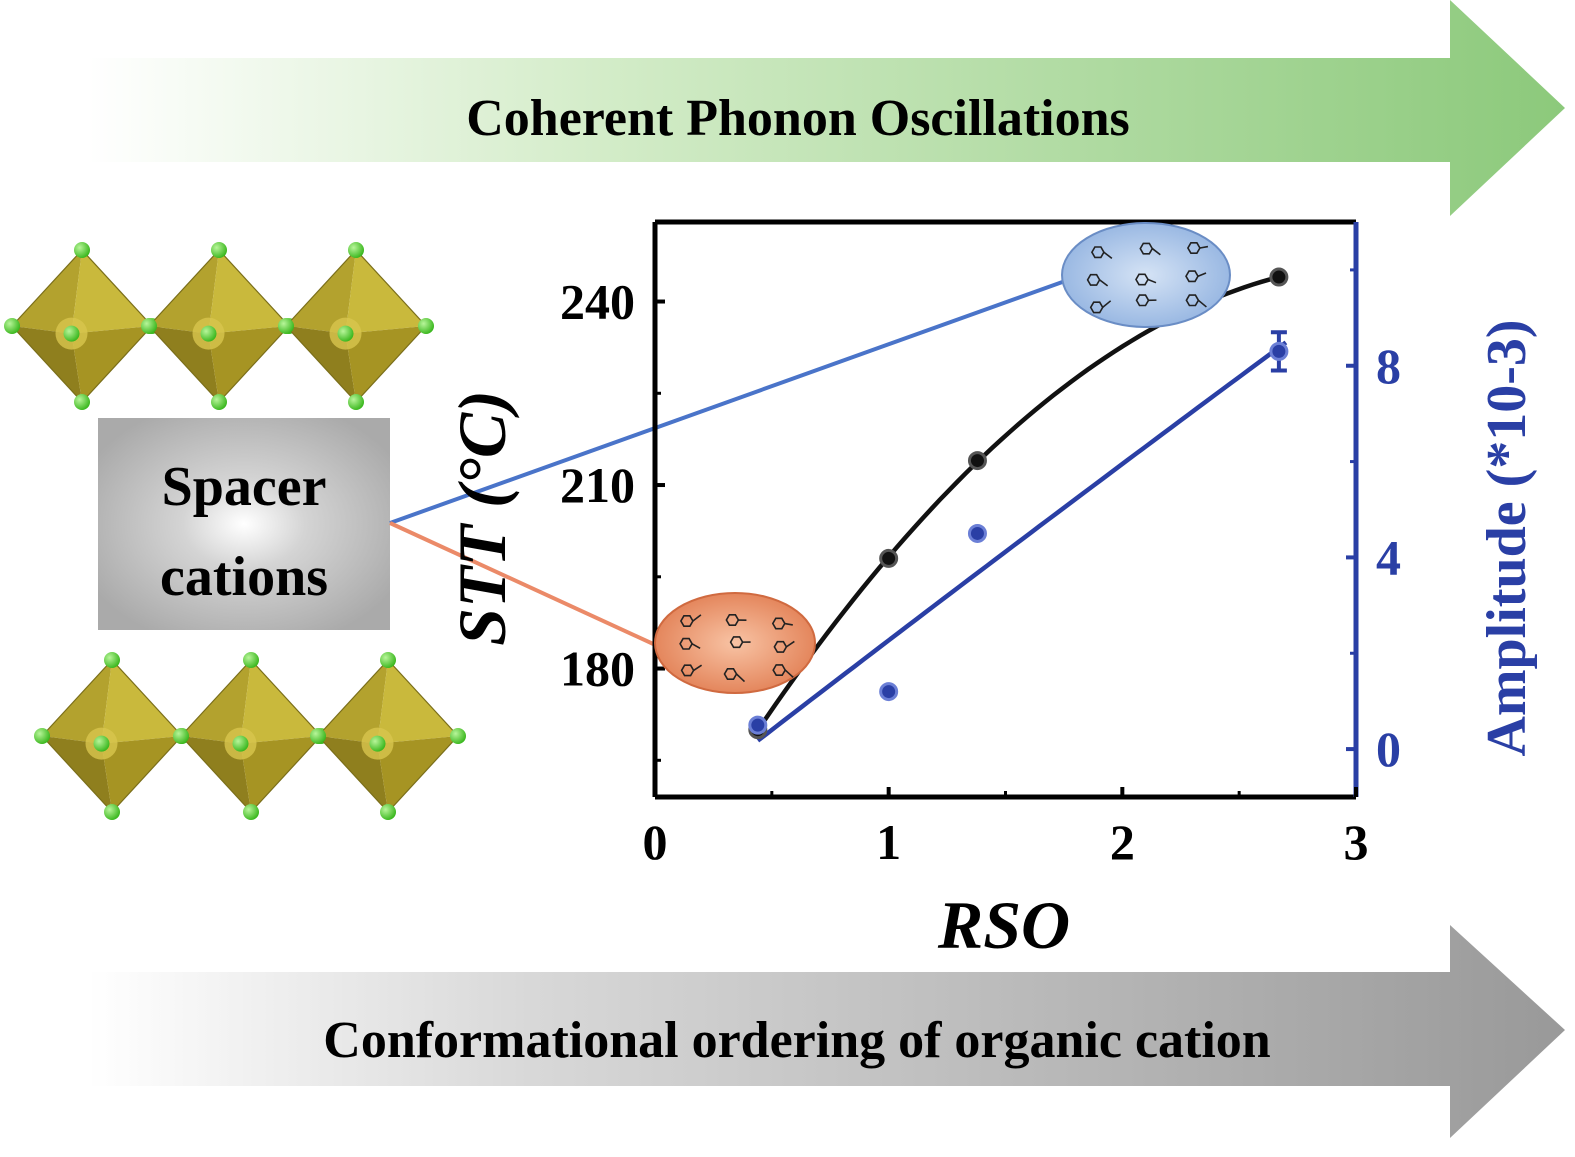 The width and height of the screenshot is (1575, 1157). What do you see at coordinates (1022, 541) in the screenshot?
I see `amplitude-fit-curve` at bounding box center [1022, 541].